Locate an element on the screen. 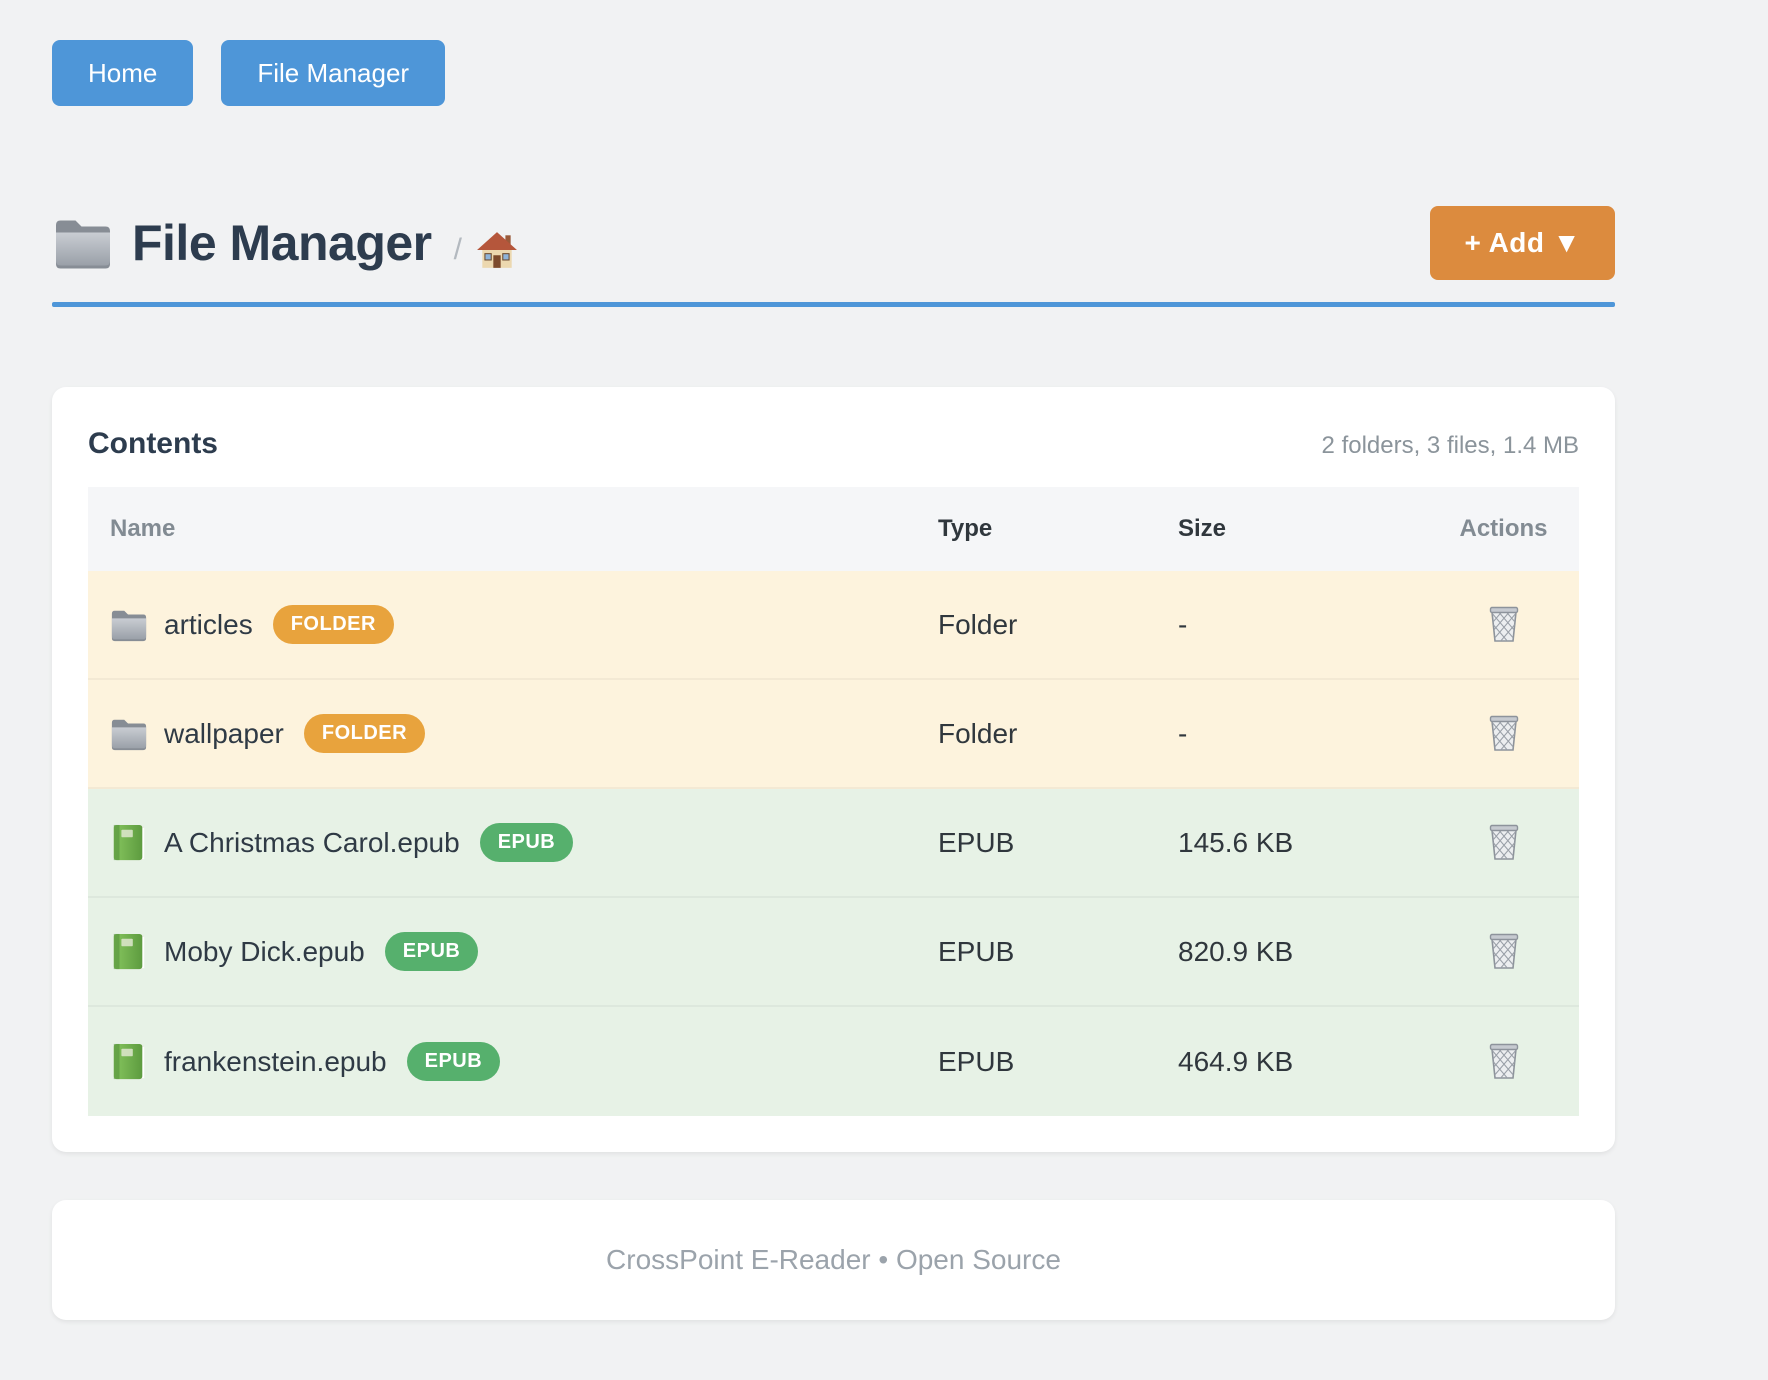  table-row: frankenstein.epub EPUB EPUB 464.9 KB is located at coordinates (833, 1061).